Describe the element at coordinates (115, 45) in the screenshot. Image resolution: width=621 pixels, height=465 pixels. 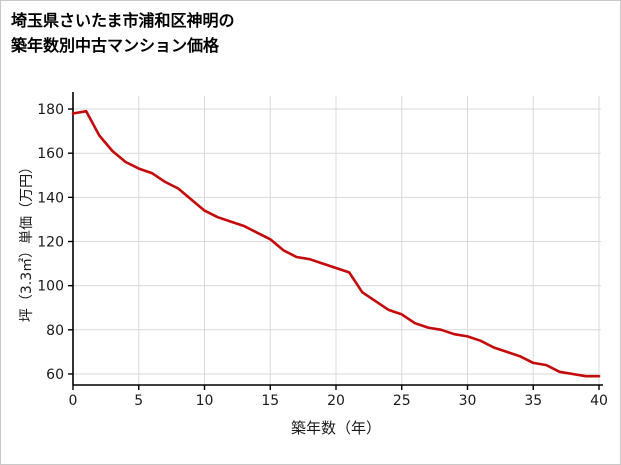
I see `chart-title-line2: 築年数別中古マンション価格` at that location.